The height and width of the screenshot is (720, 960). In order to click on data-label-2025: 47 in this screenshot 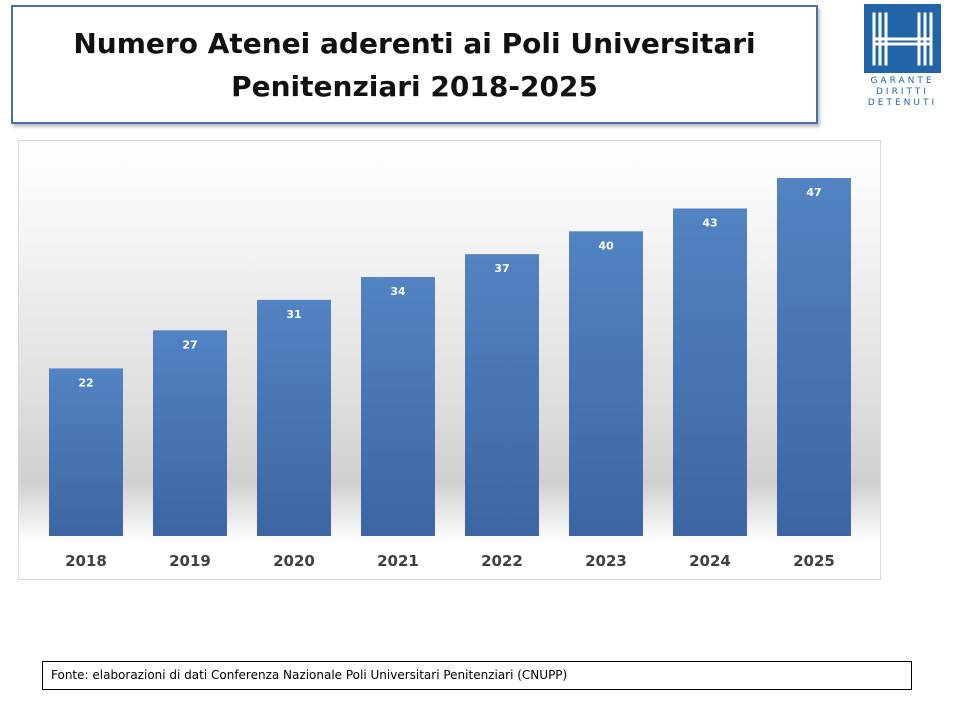, I will do `click(813, 192)`.